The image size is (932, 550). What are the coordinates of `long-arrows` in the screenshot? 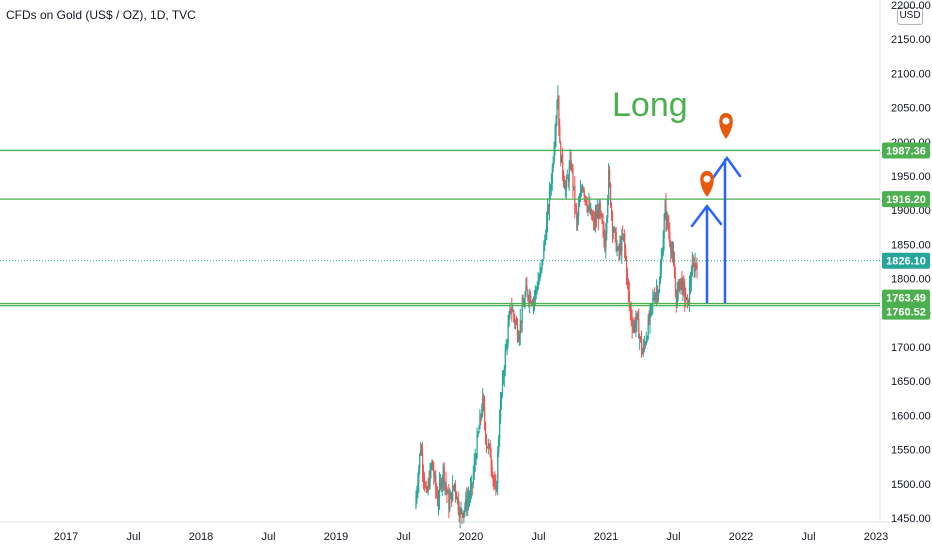 It's located at (716, 229).